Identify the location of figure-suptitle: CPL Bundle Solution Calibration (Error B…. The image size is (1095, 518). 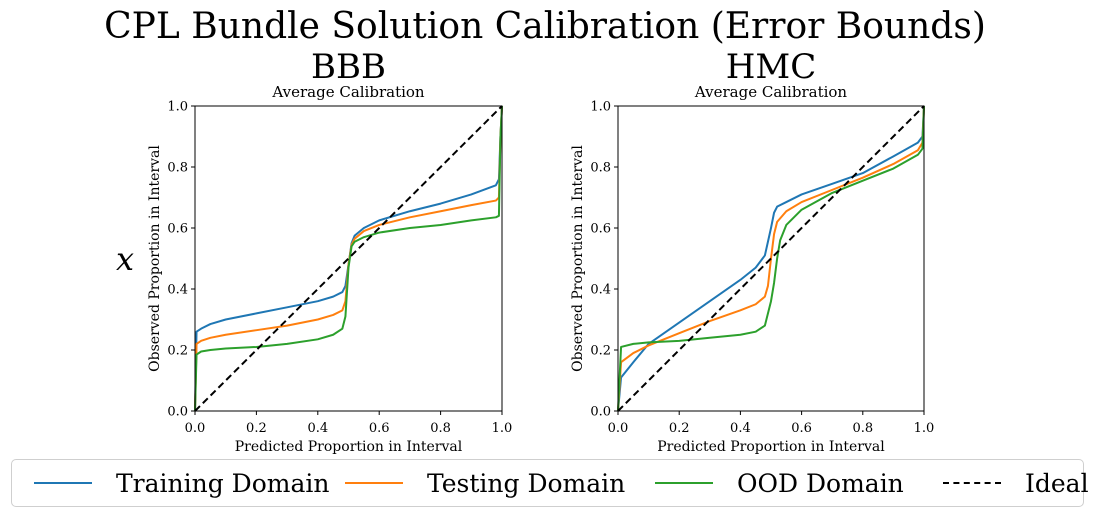
(545, 26).